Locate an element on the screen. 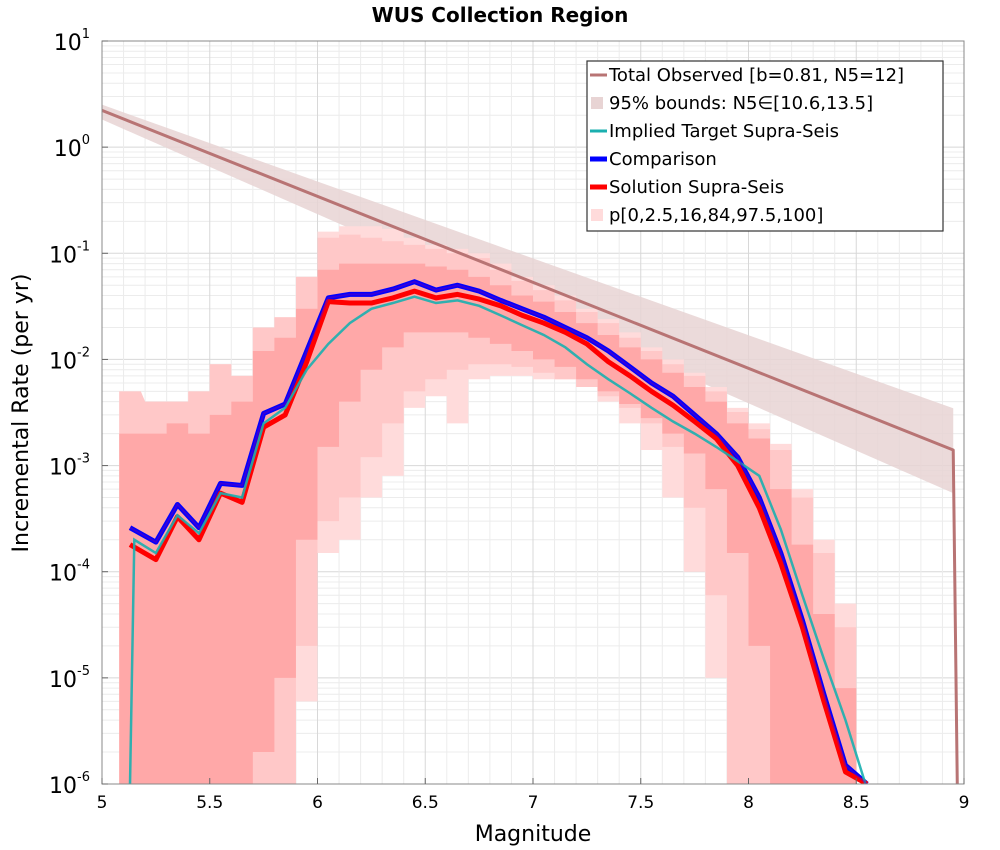 The image size is (1000, 850). y-tick-label: 10⁻¹ is located at coordinates (69, 253).